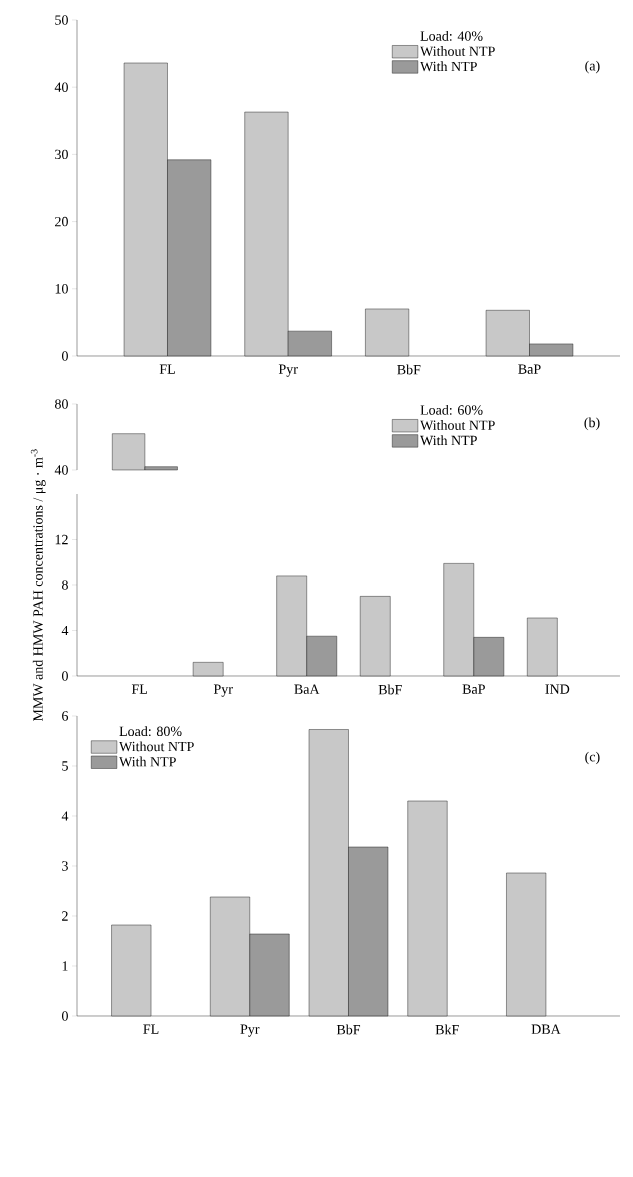  Describe the element at coordinates (61, 289) in the screenshot. I see `y-tick-label: 10` at that location.